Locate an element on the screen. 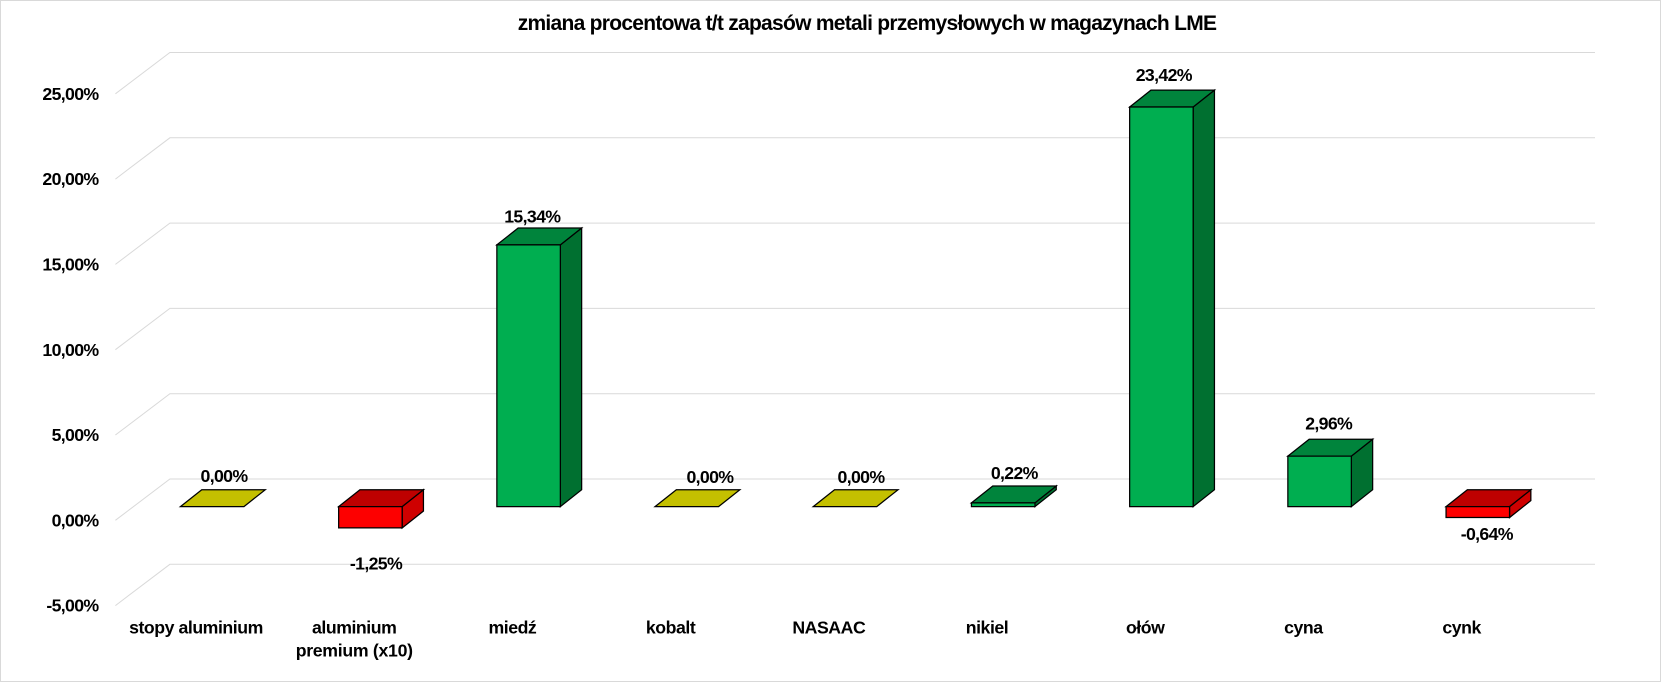 This screenshot has height=682, width=1661. svg-text: aluminium is located at coordinates (354, 628).